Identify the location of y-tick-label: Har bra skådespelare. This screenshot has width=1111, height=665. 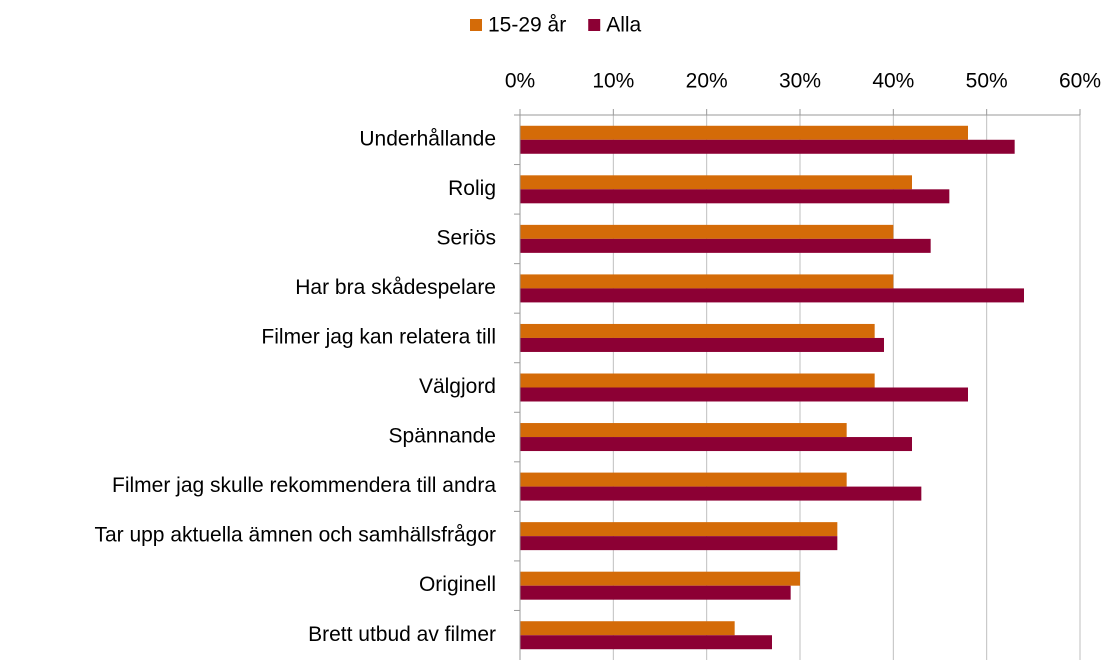
(395, 287).